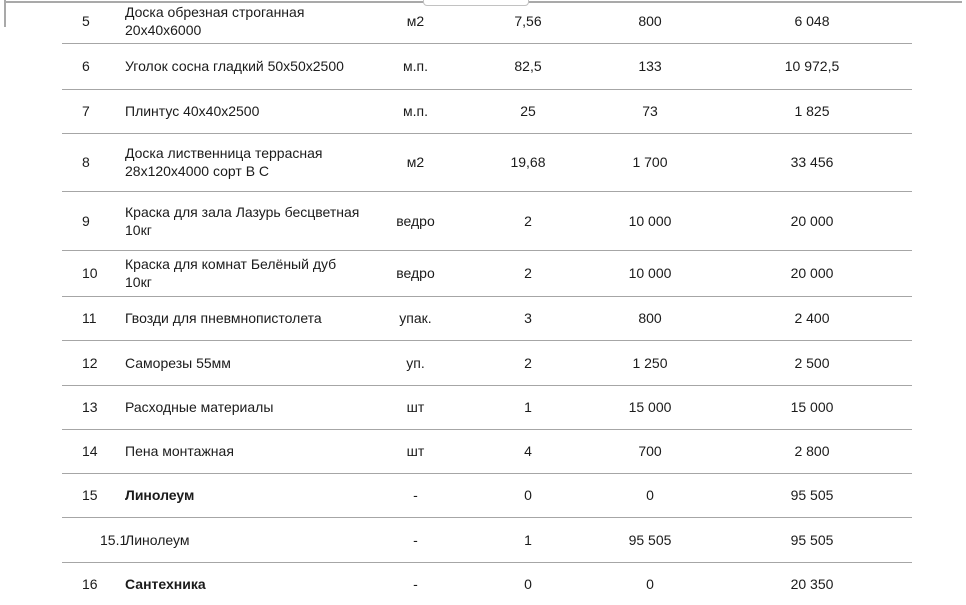 This screenshot has height=605, width=966. I want to click on total-value: 15 000, so click(812, 407).